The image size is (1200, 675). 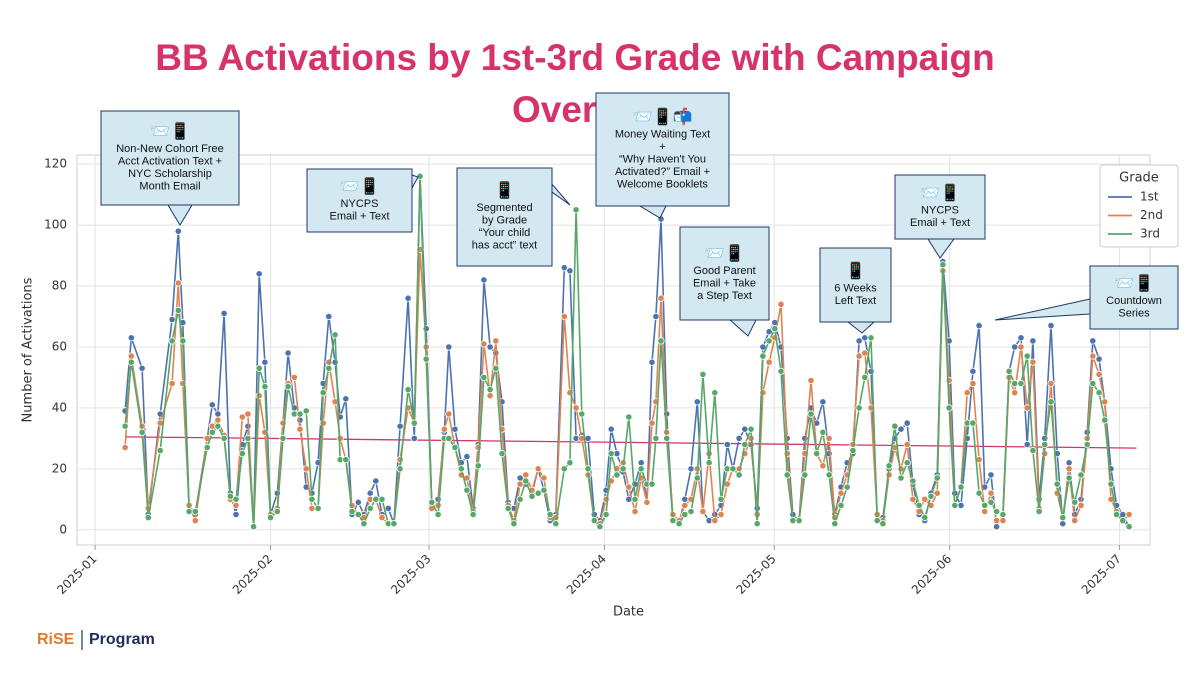 I want to click on chart-title: Over, so click(x=554, y=109).